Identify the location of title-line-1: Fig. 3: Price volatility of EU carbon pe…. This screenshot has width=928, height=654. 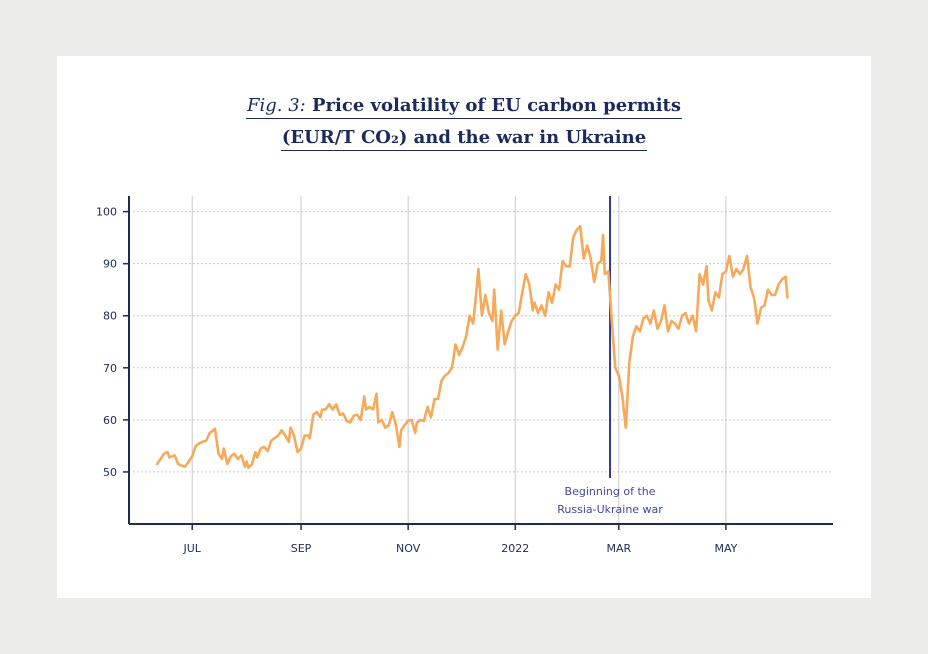
(464, 106).